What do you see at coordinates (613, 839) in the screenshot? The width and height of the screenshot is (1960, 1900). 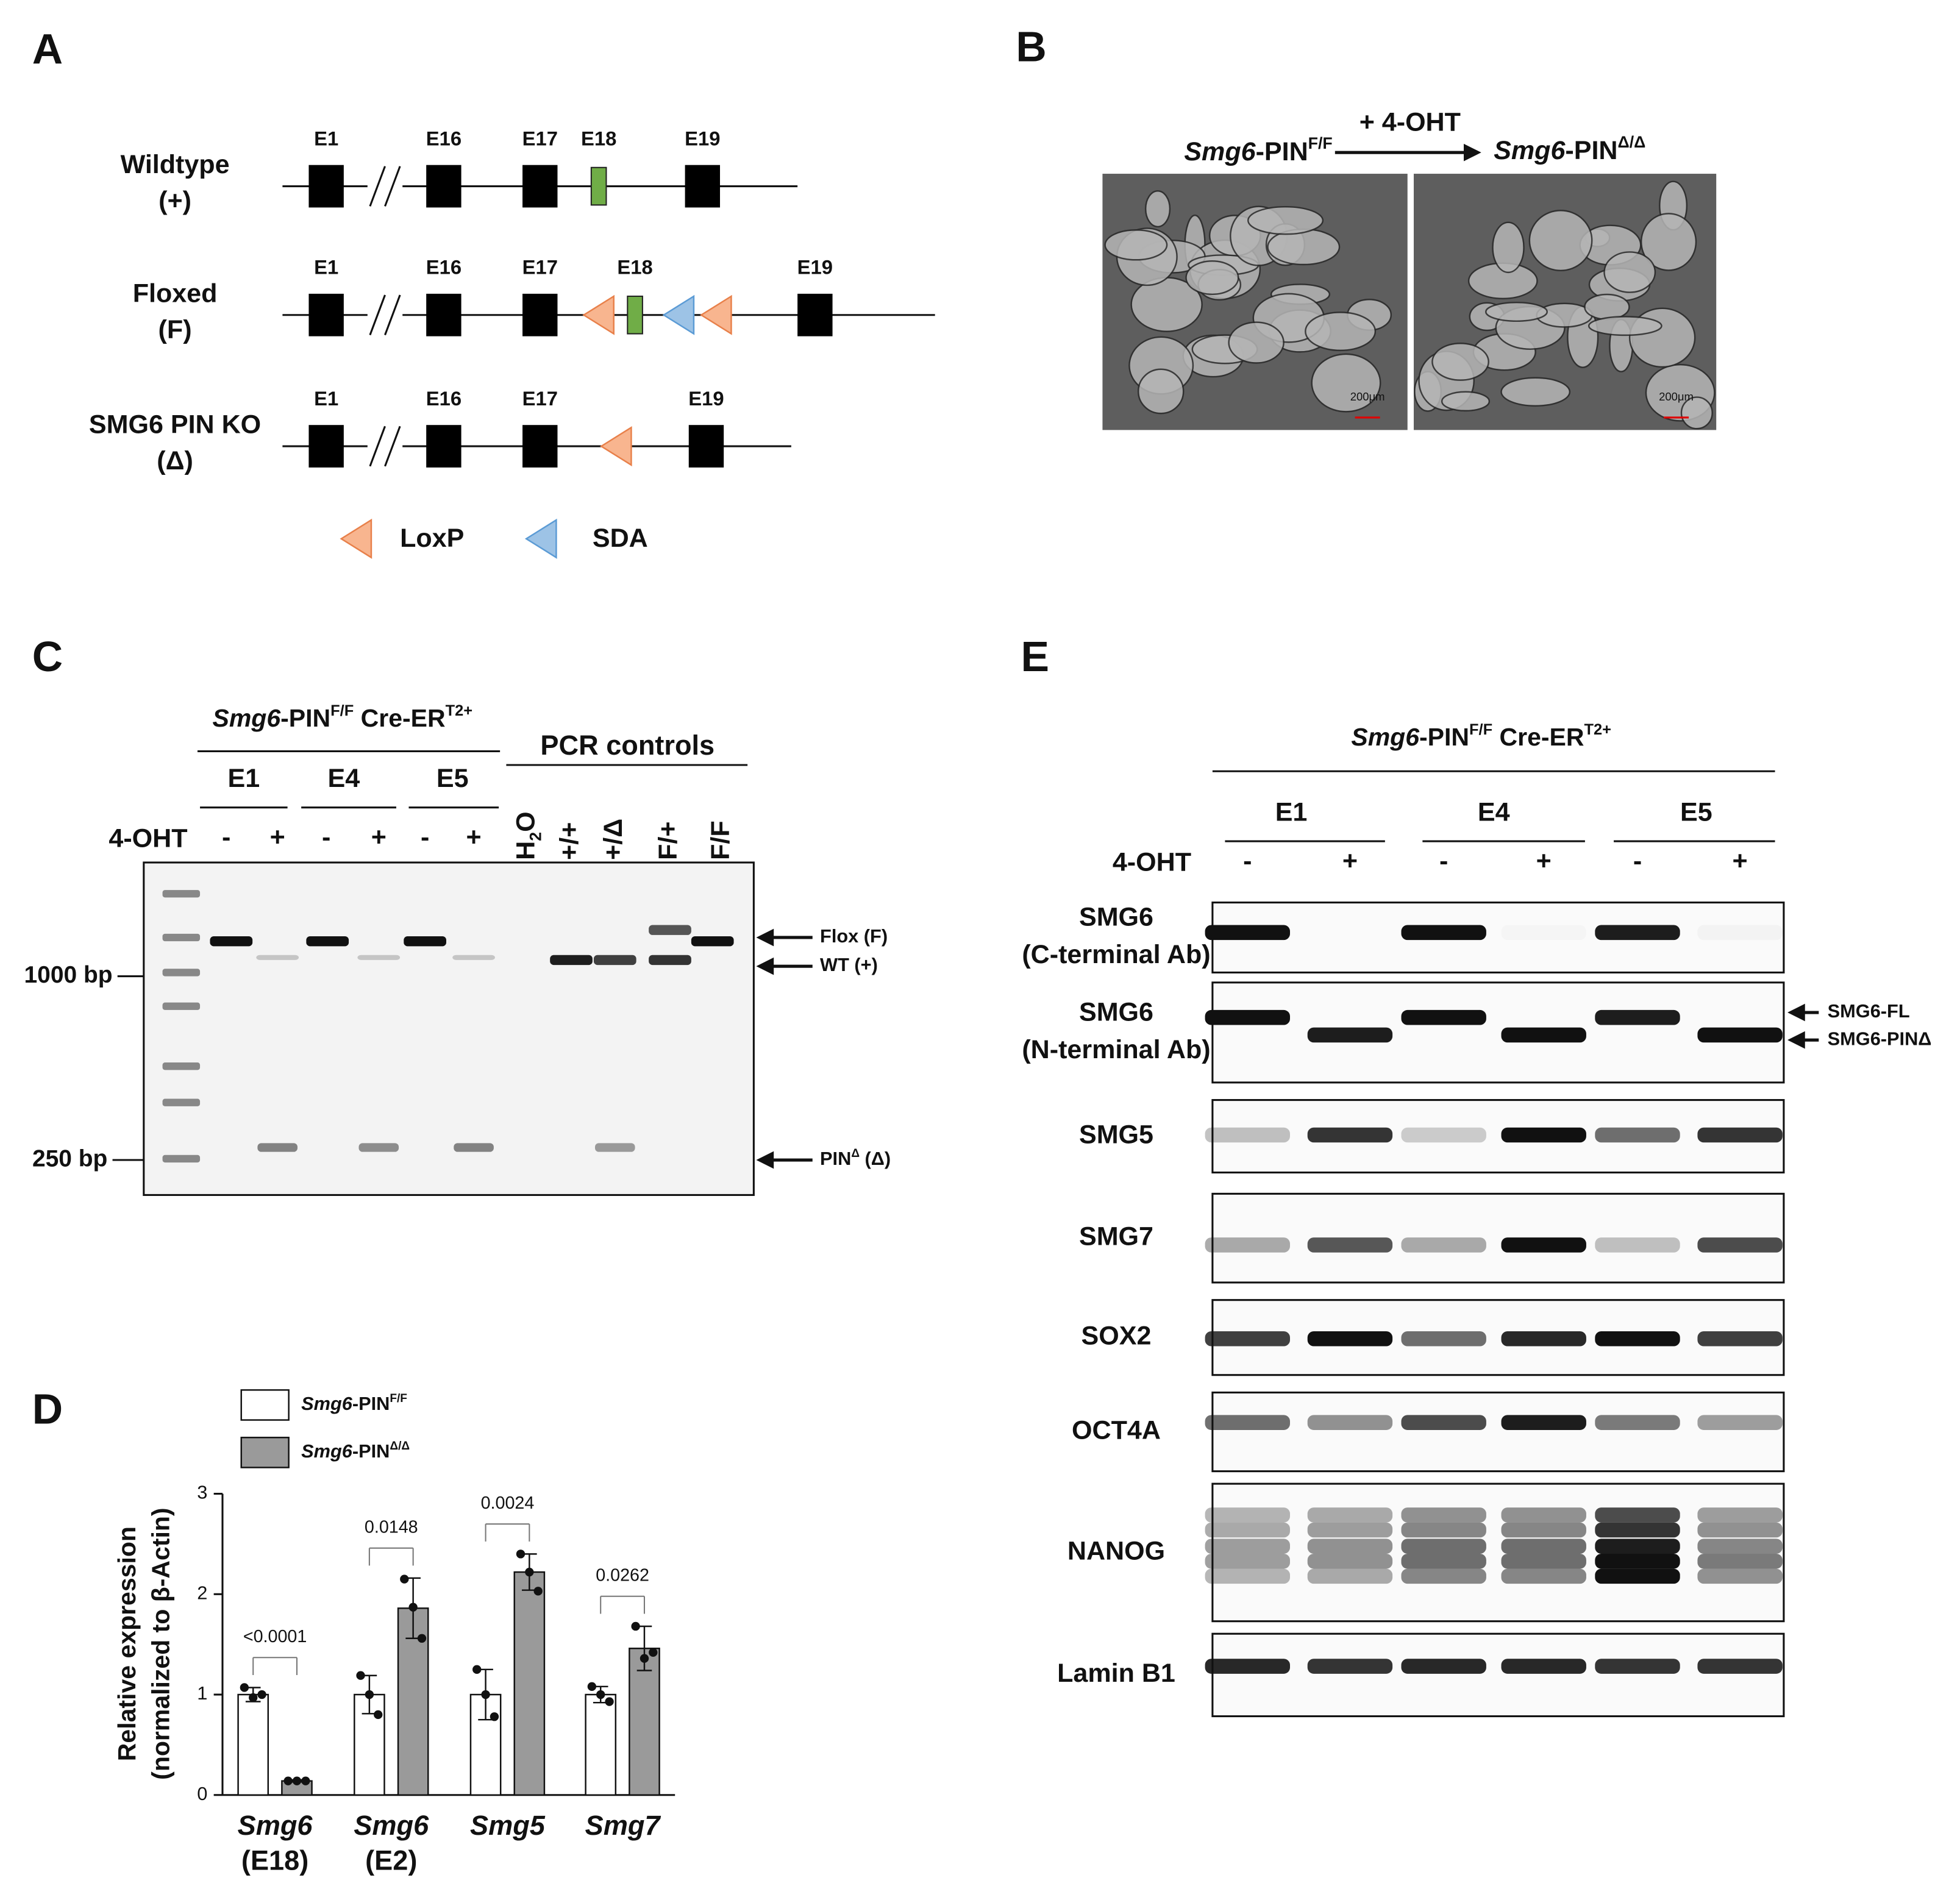 I see `control-label: +/Δ` at bounding box center [613, 839].